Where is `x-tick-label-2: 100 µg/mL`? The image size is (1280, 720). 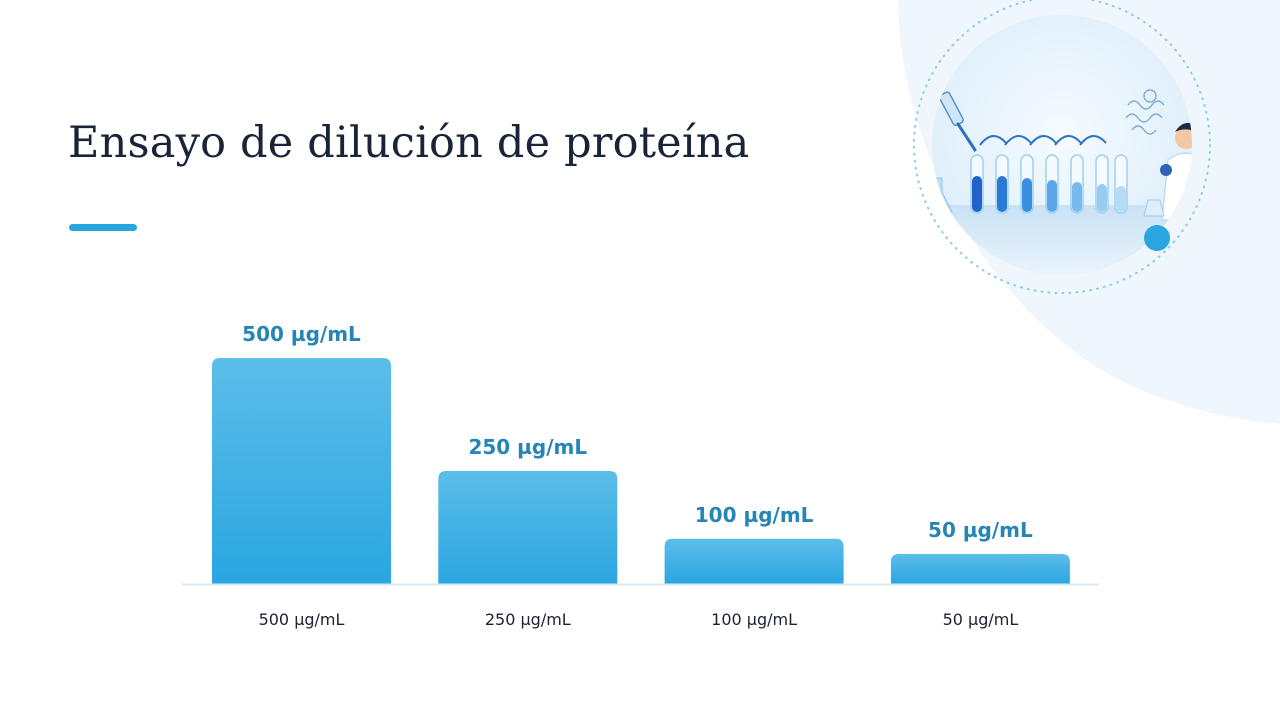 x-tick-label-2: 100 µg/mL is located at coordinates (754, 619).